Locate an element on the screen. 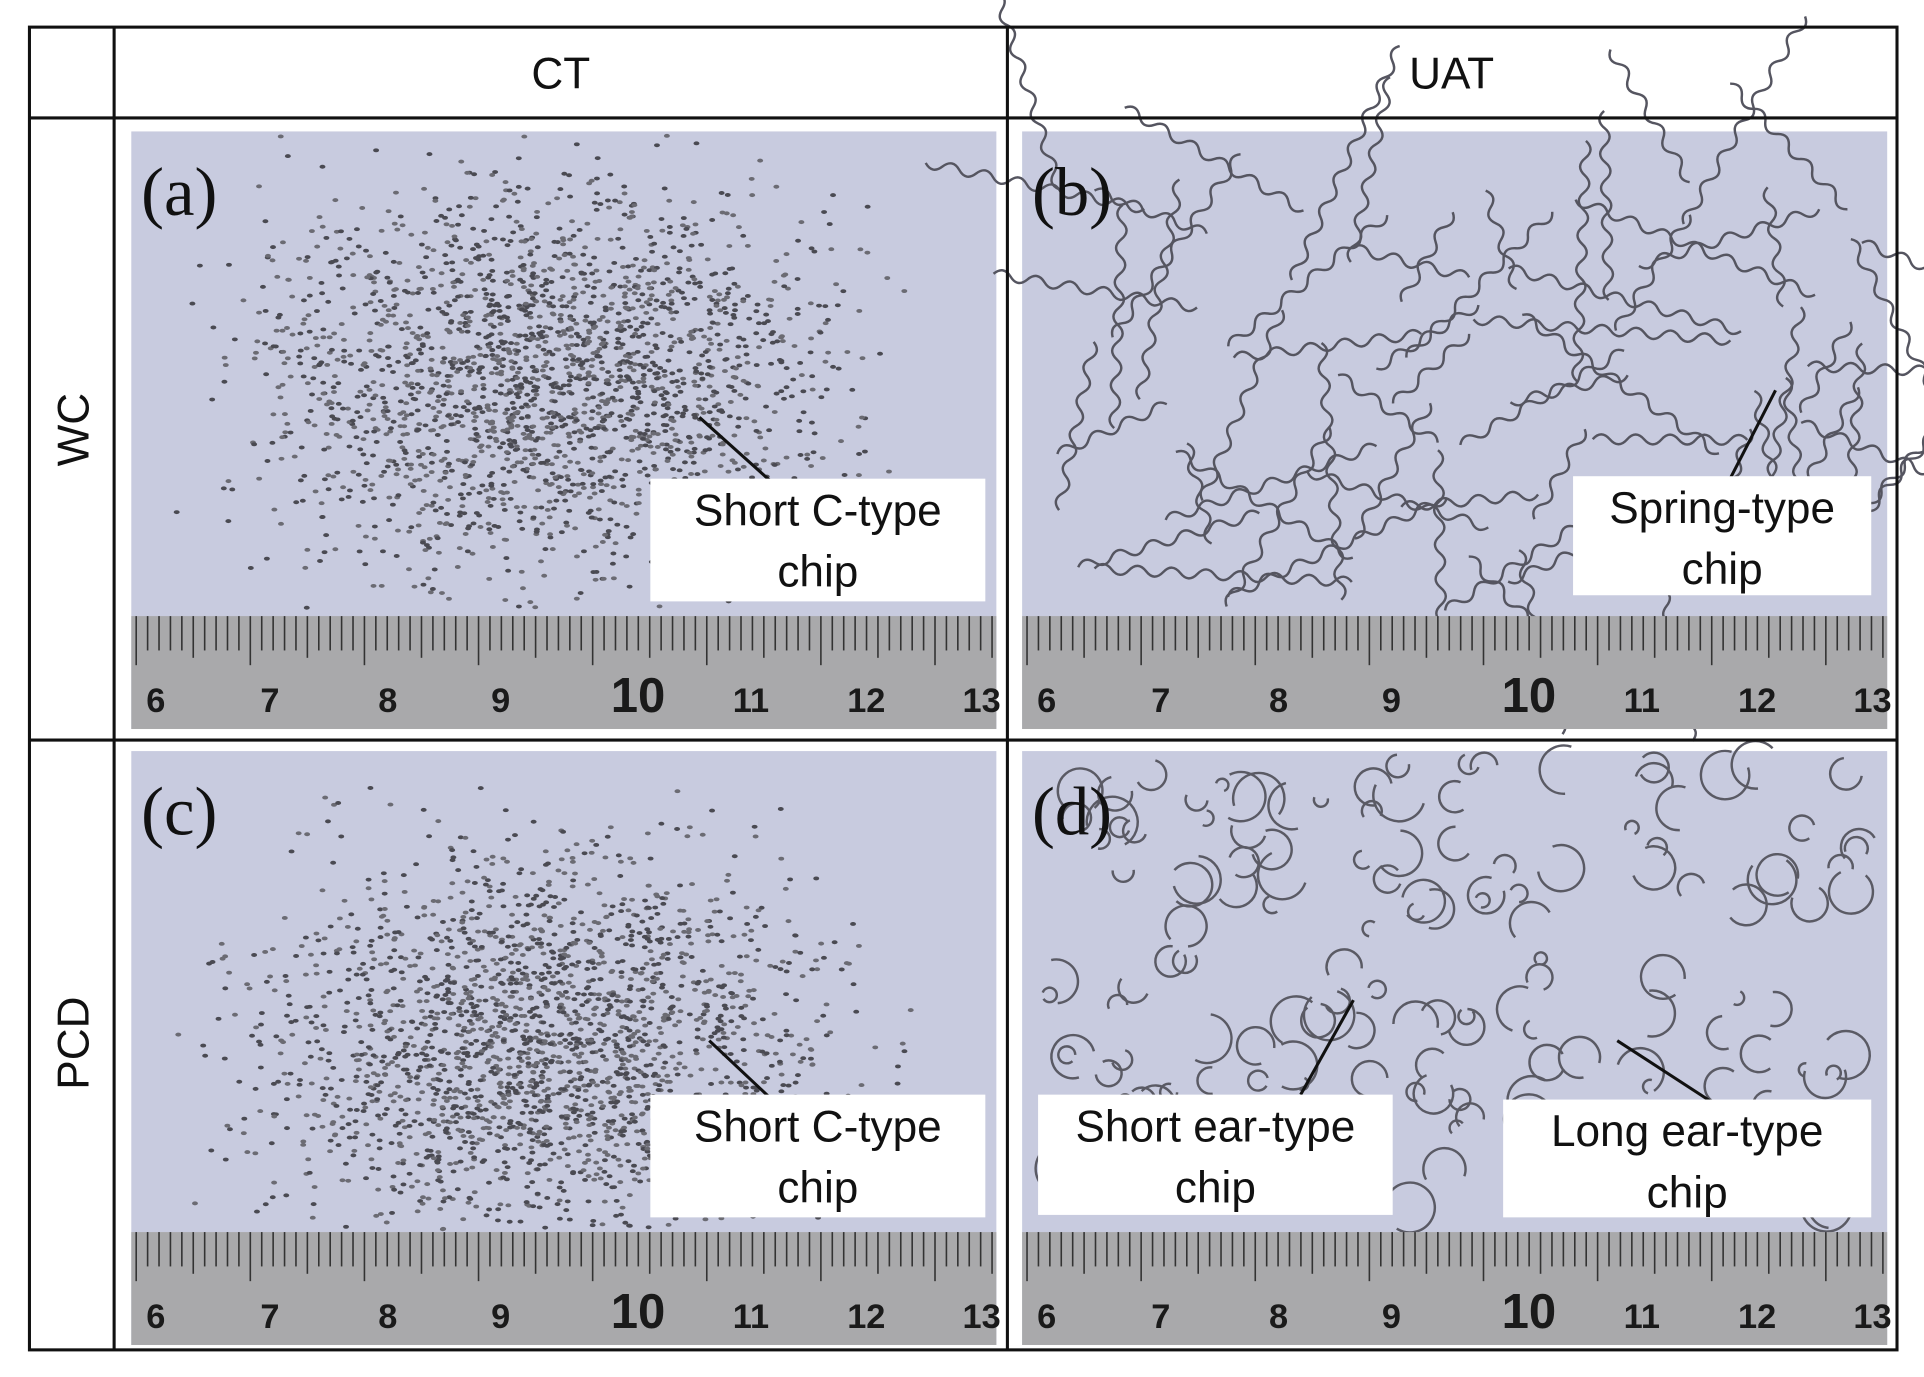 Image resolution: width=1924 pixels, height=1377 pixels. leader-line is located at coordinates (1664, 1071).